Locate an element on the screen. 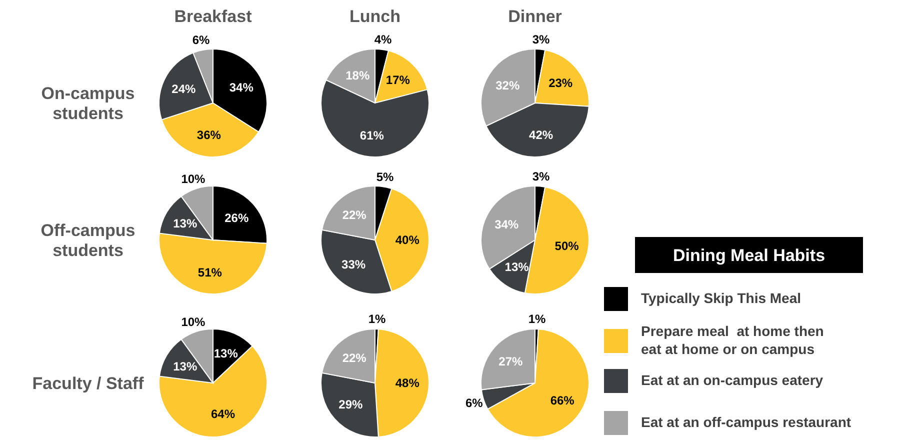  data-label: 50% is located at coordinates (567, 246).